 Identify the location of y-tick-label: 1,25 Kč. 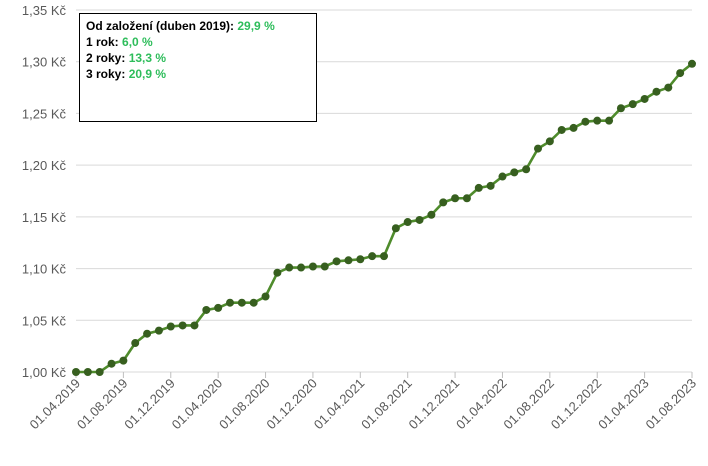
(44, 113).